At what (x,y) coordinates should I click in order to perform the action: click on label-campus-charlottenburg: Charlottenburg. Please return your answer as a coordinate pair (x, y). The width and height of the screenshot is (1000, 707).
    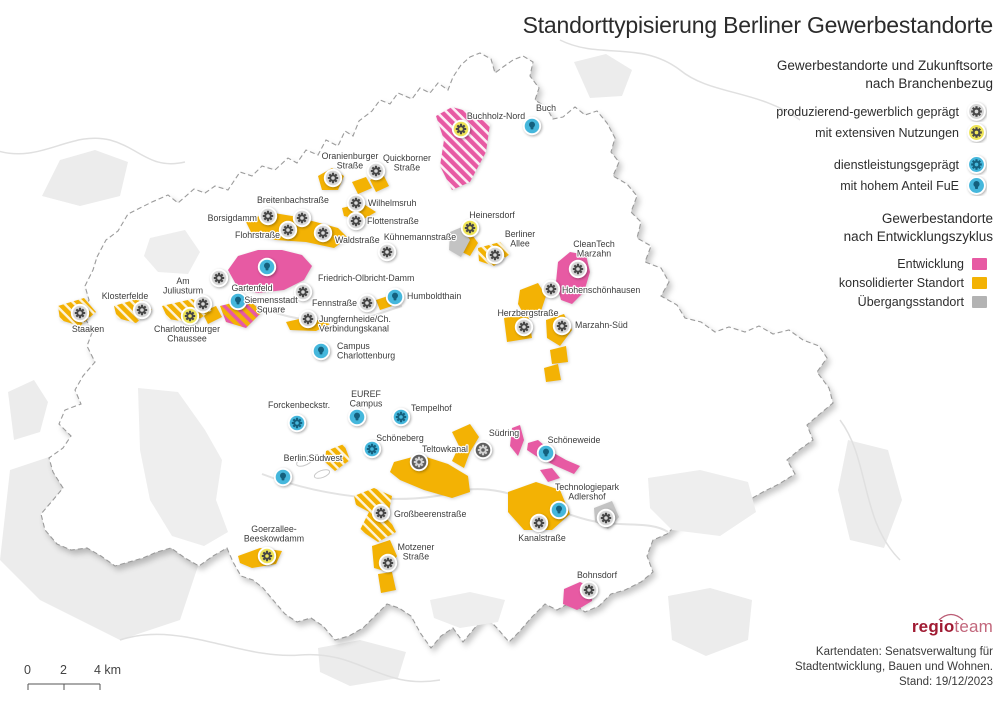
    Looking at the image, I should click on (366, 356).